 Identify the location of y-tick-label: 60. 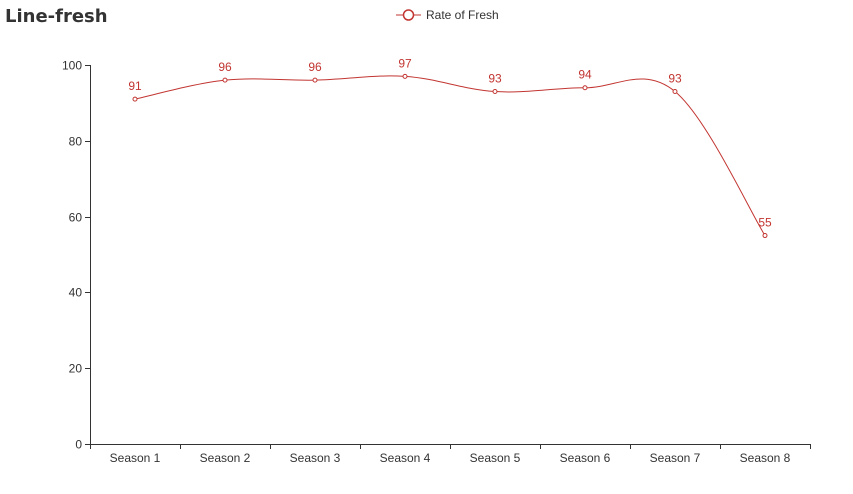
(76, 218).